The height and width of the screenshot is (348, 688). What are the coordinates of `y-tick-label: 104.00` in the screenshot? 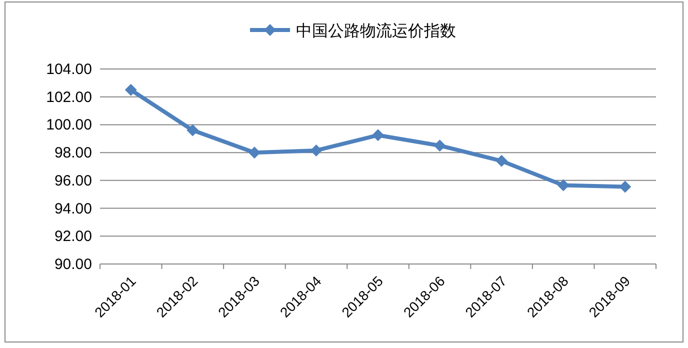 It's located at (69, 69).